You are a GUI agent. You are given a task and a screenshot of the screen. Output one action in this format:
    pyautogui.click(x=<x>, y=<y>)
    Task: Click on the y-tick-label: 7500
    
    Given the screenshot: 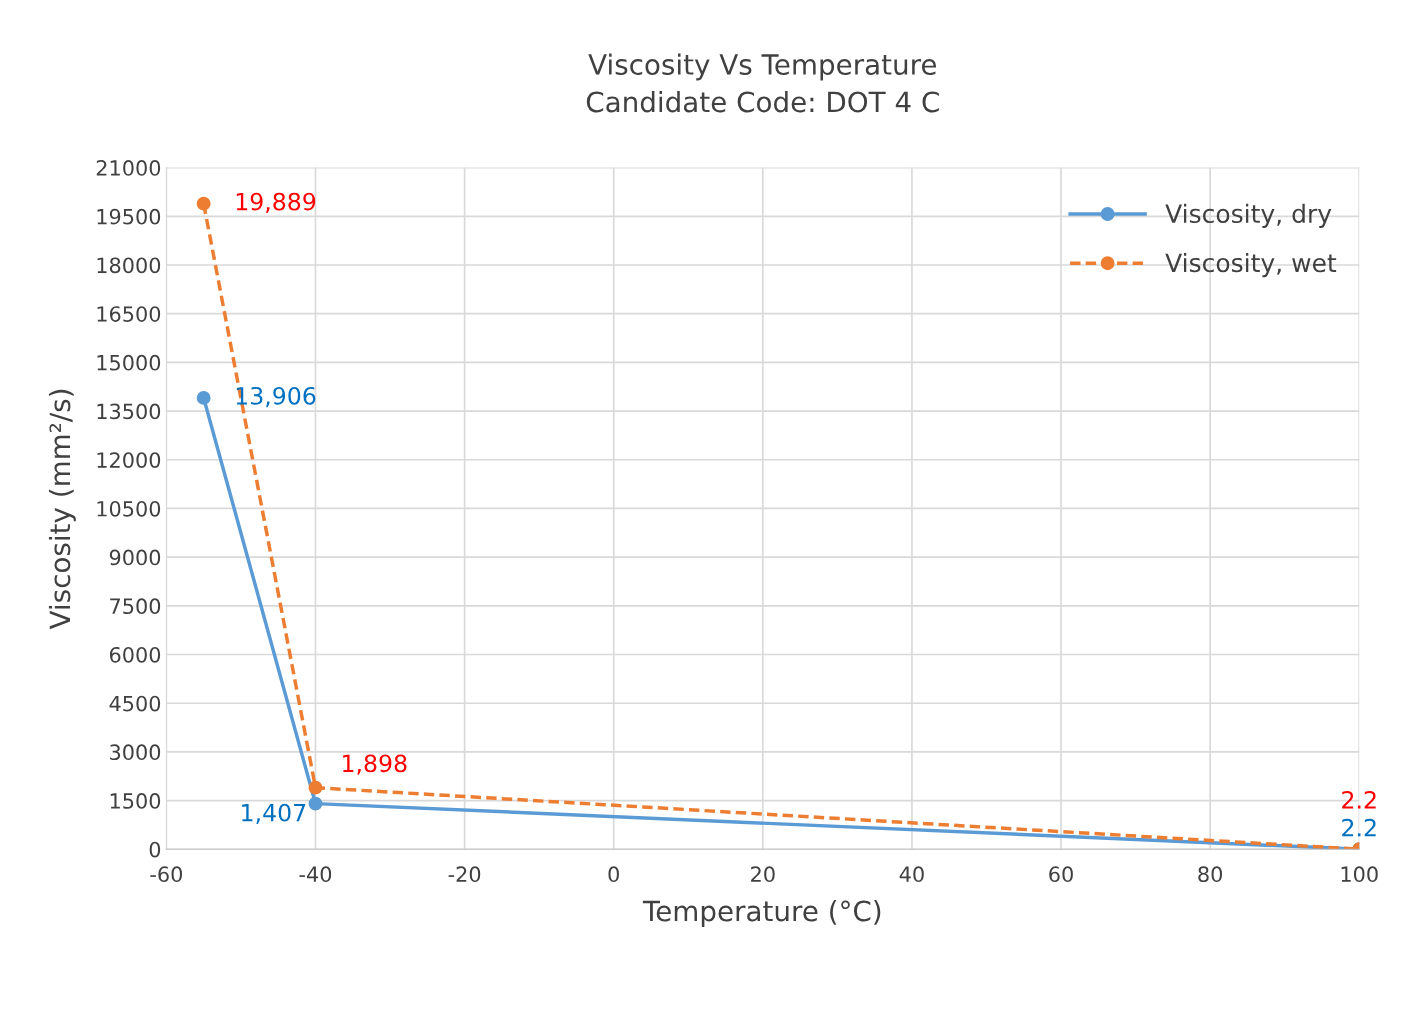 What is the action you would take?
    pyautogui.click(x=135, y=606)
    